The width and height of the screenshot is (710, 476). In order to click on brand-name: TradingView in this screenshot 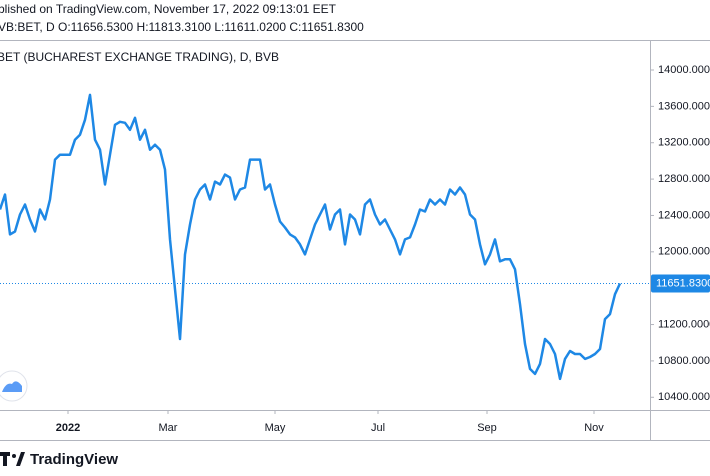, I will do `click(74, 459)`.